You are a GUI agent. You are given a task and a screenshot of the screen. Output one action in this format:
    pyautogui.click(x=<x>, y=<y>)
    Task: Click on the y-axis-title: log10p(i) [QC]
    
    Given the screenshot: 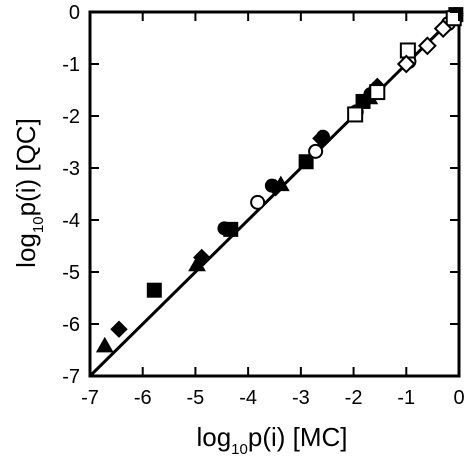 What is the action you would take?
    pyautogui.click(x=29, y=193)
    